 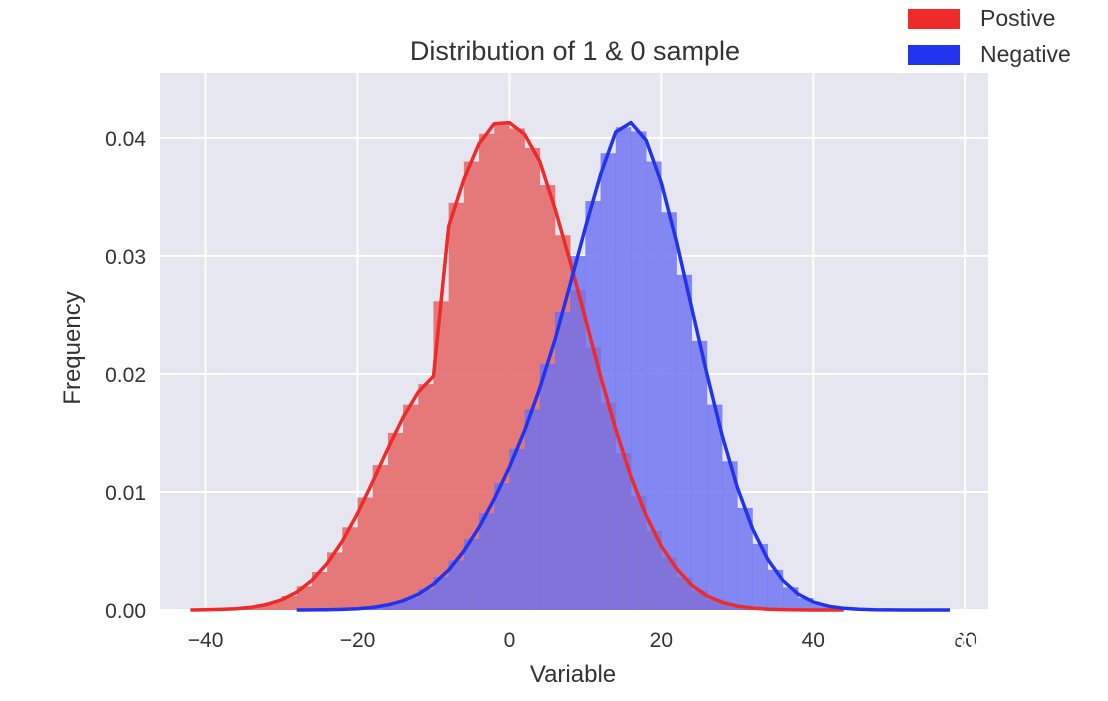 I want to click on chart-title: Distribution of 1 & 0 sample, so click(x=575, y=51).